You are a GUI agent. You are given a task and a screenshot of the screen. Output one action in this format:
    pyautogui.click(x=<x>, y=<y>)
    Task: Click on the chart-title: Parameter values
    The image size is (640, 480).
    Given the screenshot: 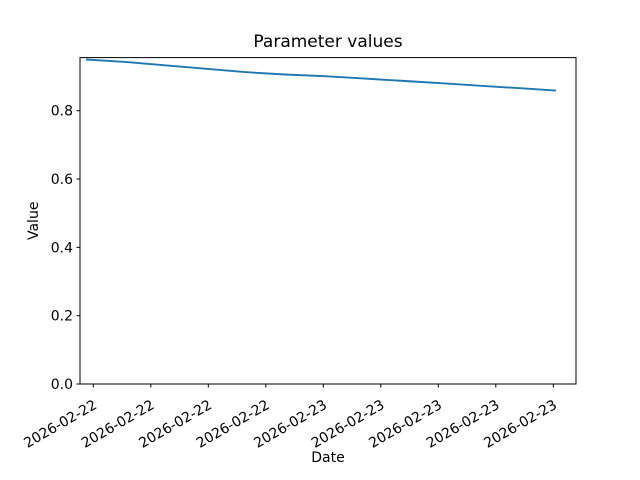 What is the action you would take?
    pyautogui.click(x=327, y=42)
    